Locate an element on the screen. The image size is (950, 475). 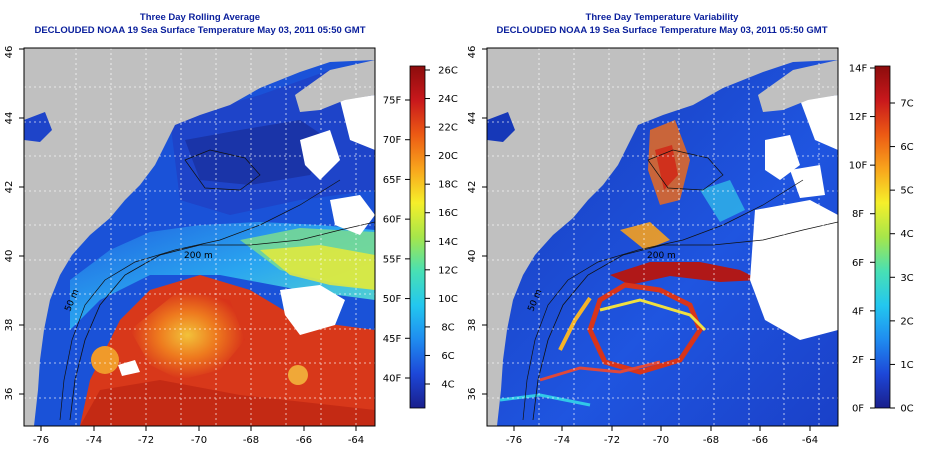
contour-label-200m: 200 m is located at coordinates (198, 256).